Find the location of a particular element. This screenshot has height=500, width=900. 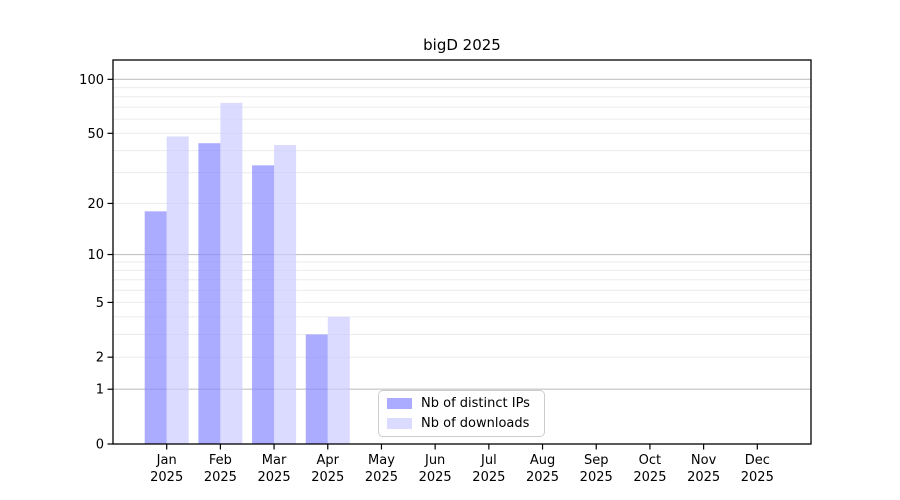

svg-text: Nov is located at coordinates (704, 460).